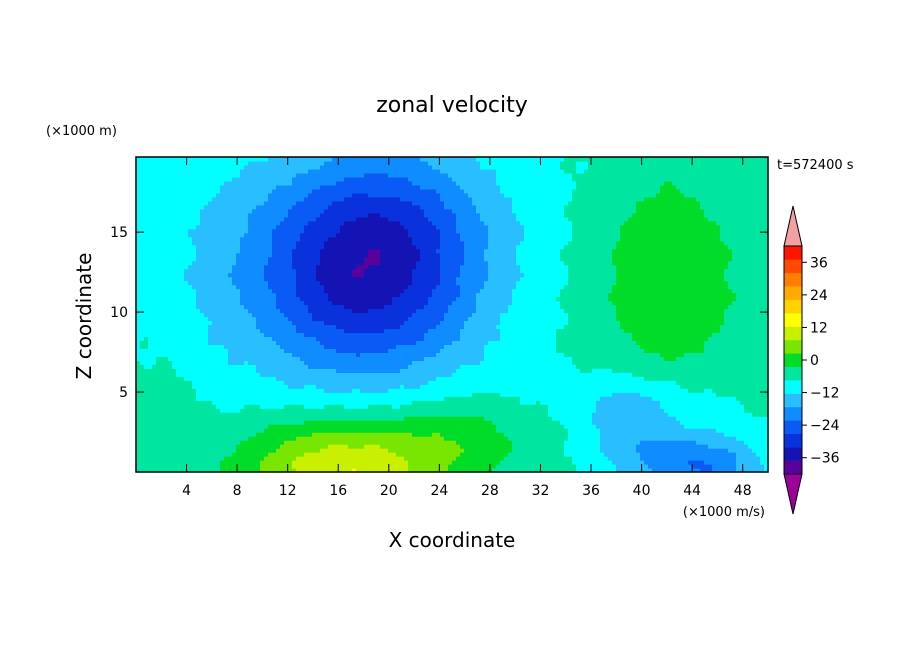 The width and height of the screenshot is (904, 654). Describe the element at coordinates (237, 491) in the screenshot. I see `x-tick-label: 8` at that location.